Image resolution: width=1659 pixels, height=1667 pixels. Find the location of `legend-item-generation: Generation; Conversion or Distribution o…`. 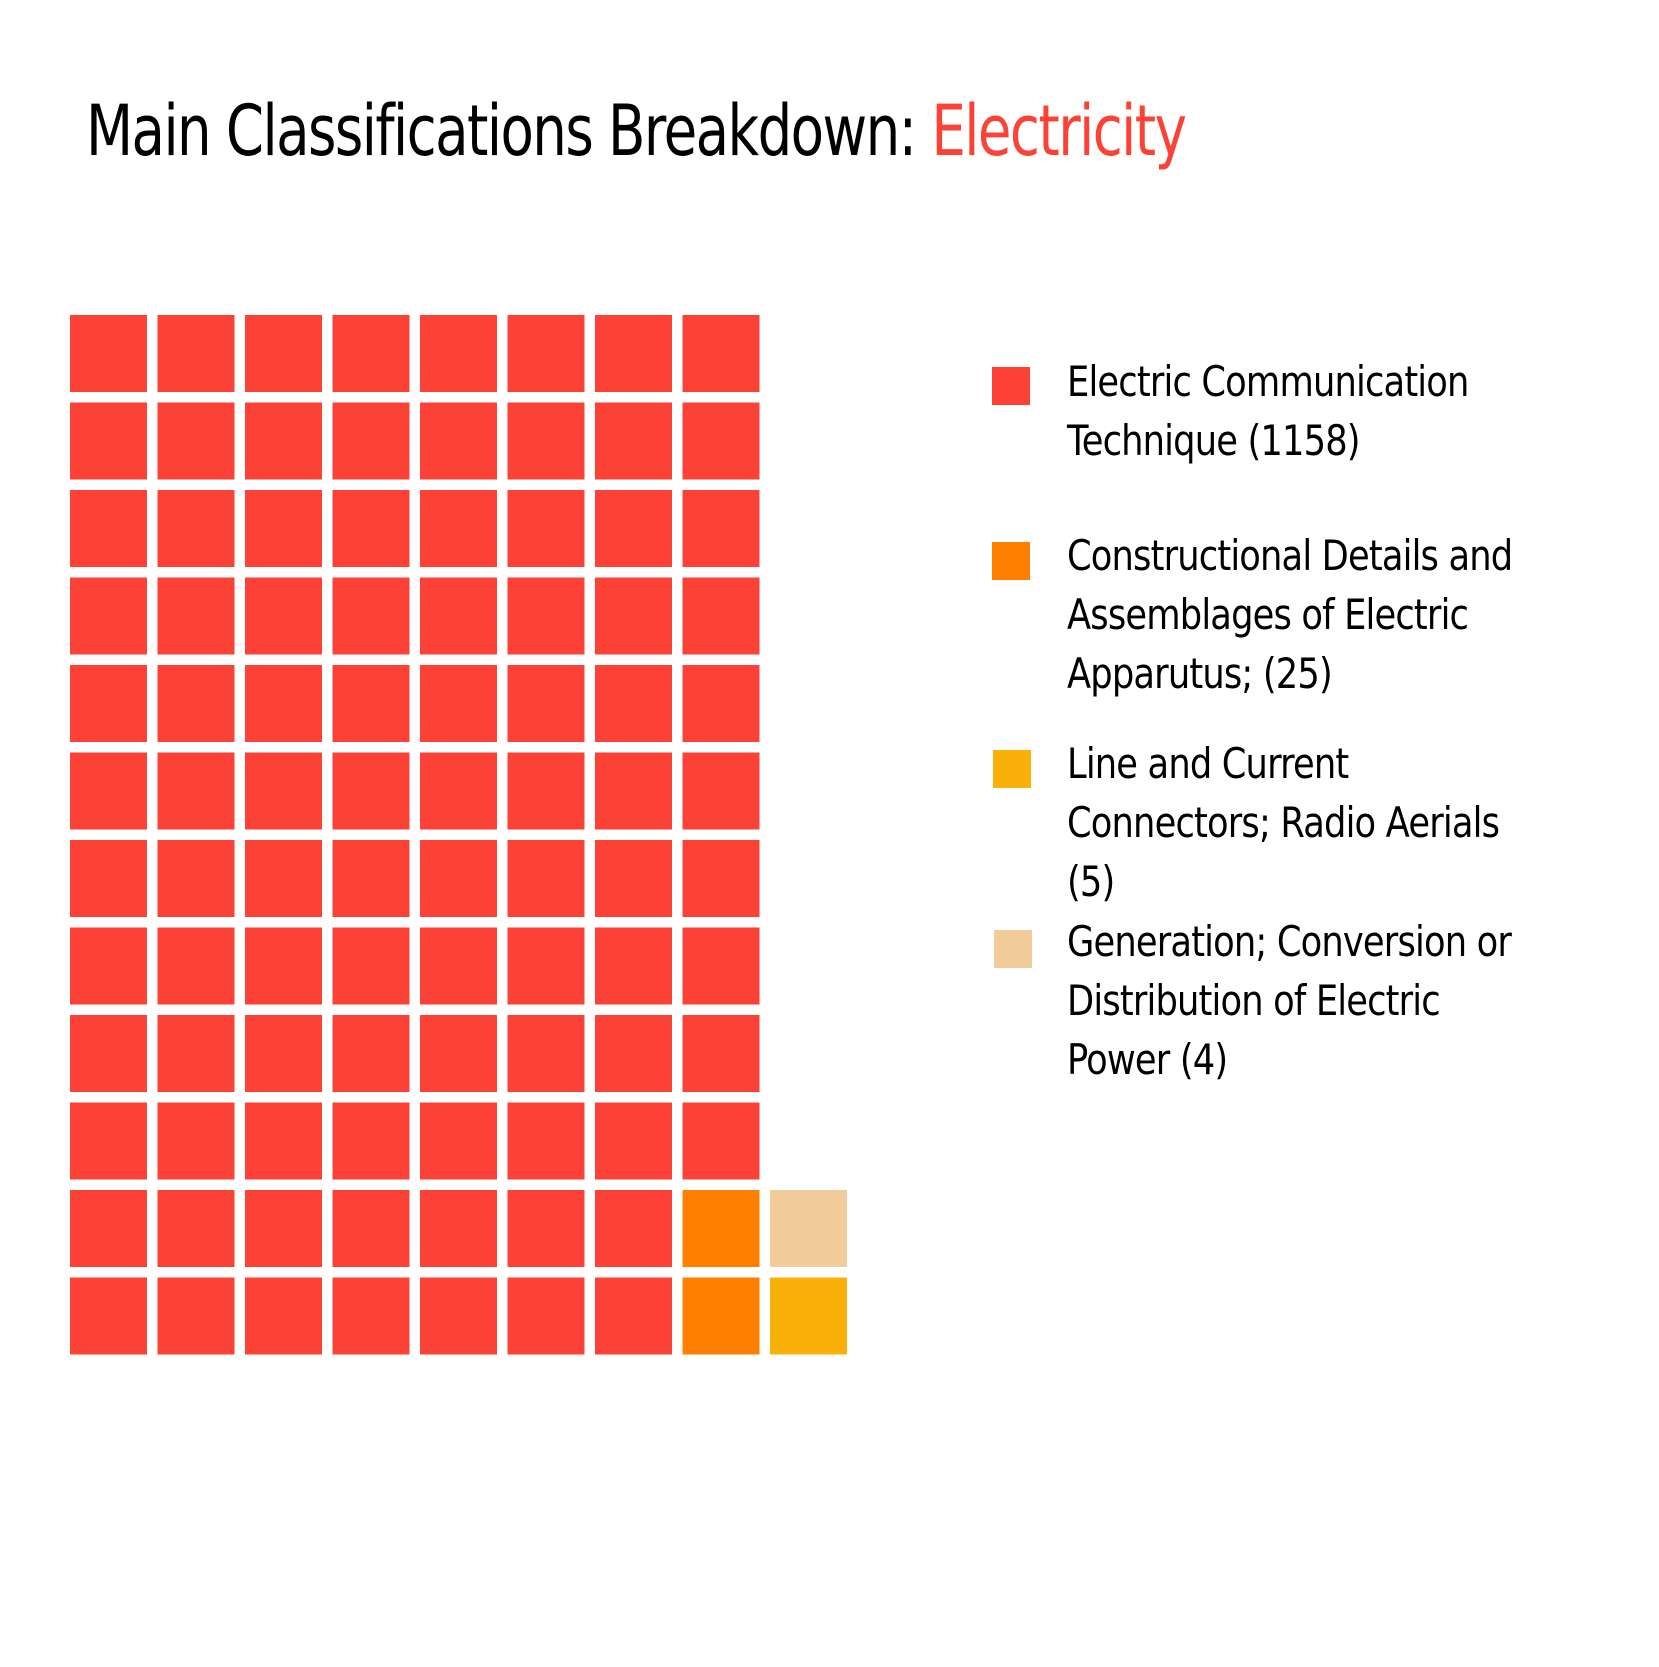

legend-item-generation: Generation; Conversion or Distribution o… is located at coordinates (829, 917).